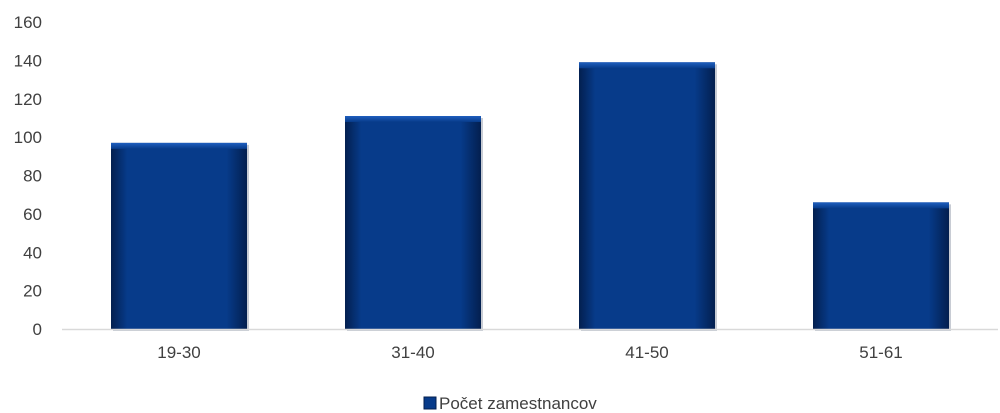 The height and width of the screenshot is (413, 1000). What do you see at coordinates (28, 137) in the screenshot?
I see `y-tick-label: 100` at bounding box center [28, 137].